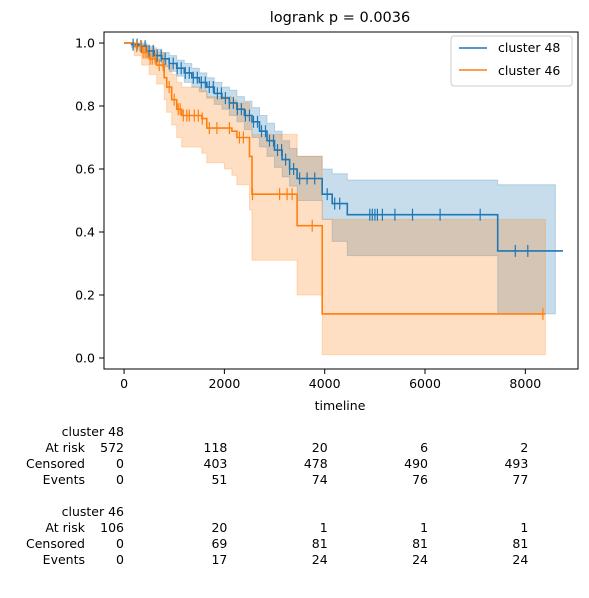  Describe the element at coordinates (85, 106) in the screenshot. I see `y-tick-label: 0.8` at that location.